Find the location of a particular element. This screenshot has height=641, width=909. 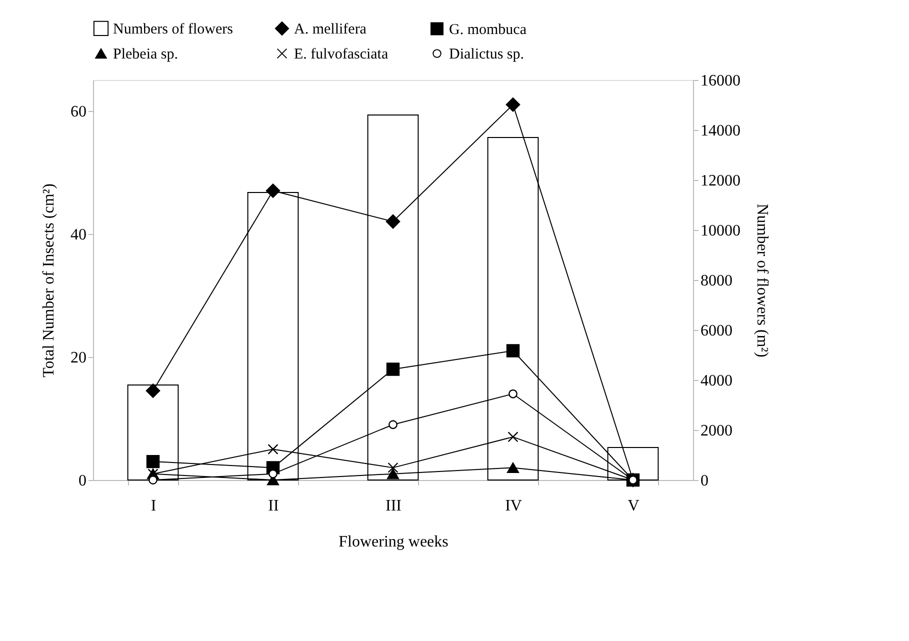

legend-label: Plebeia sp. is located at coordinates (145, 54).